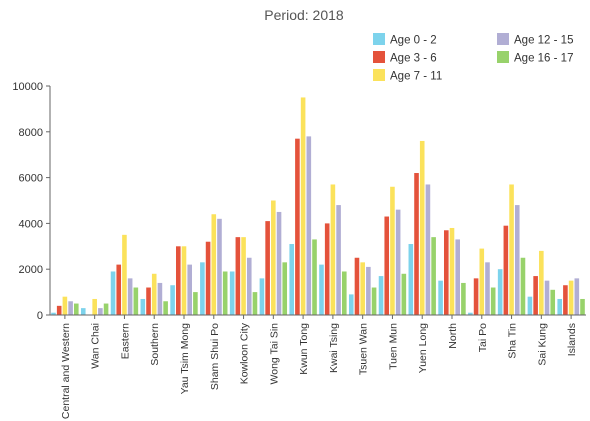 This screenshot has height=421, width=590. Describe the element at coordinates (96, 346) in the screenshot. I see `x-tick-label: Wan Chai` at that location.